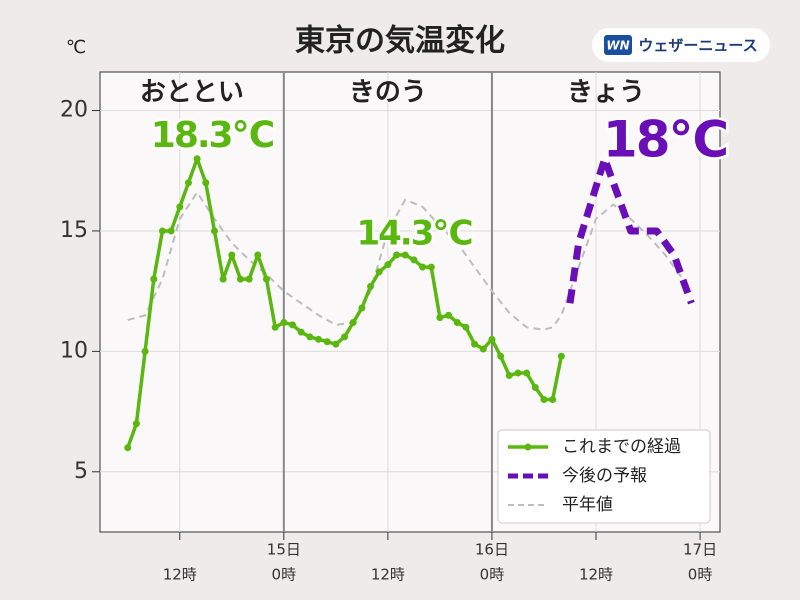 The height and width of the screenshot is (600, 800). I want to click on brand-logo, so click(618, 45).